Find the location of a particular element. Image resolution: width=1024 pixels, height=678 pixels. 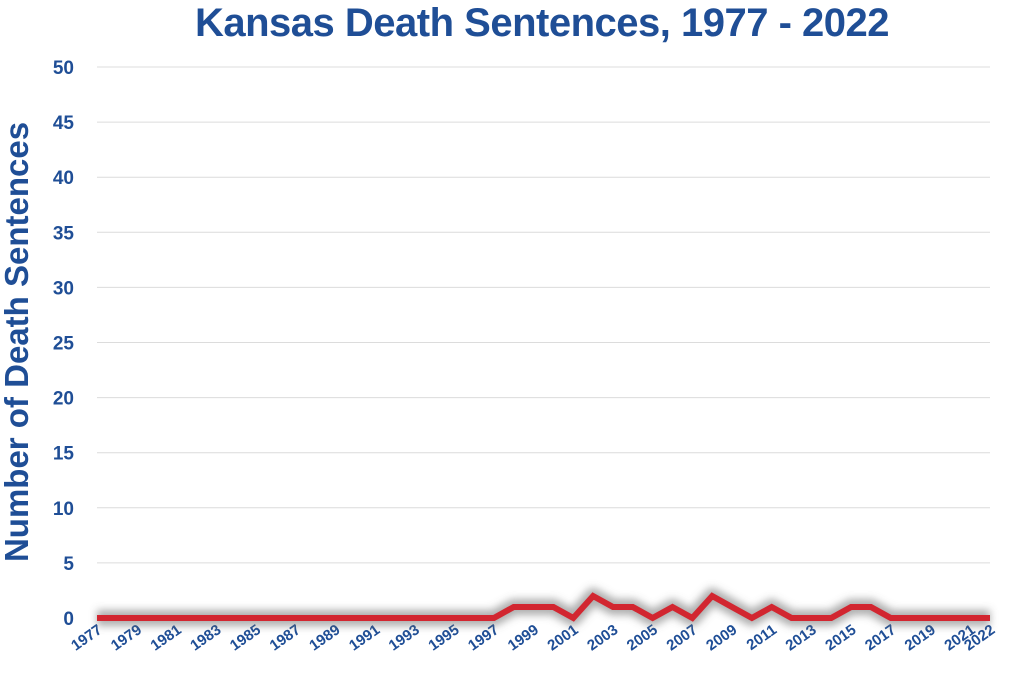

x-tick-label: 1979 is located at coordinates (126, 637).